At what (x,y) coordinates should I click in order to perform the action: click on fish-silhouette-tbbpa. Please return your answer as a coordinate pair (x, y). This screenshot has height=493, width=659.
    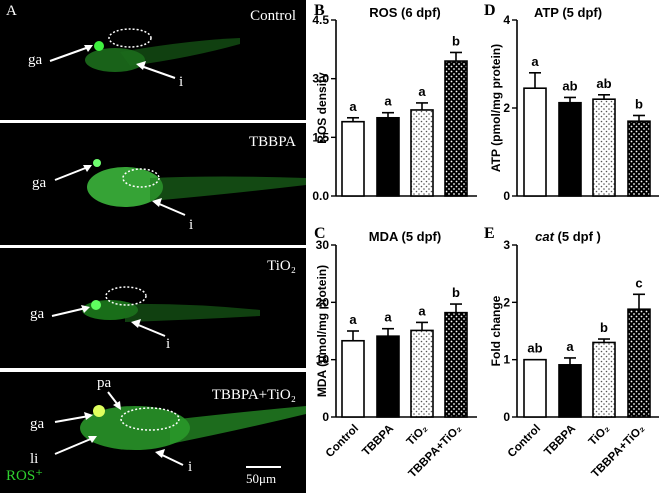
    Looking at the image, I should click on (180, 187).